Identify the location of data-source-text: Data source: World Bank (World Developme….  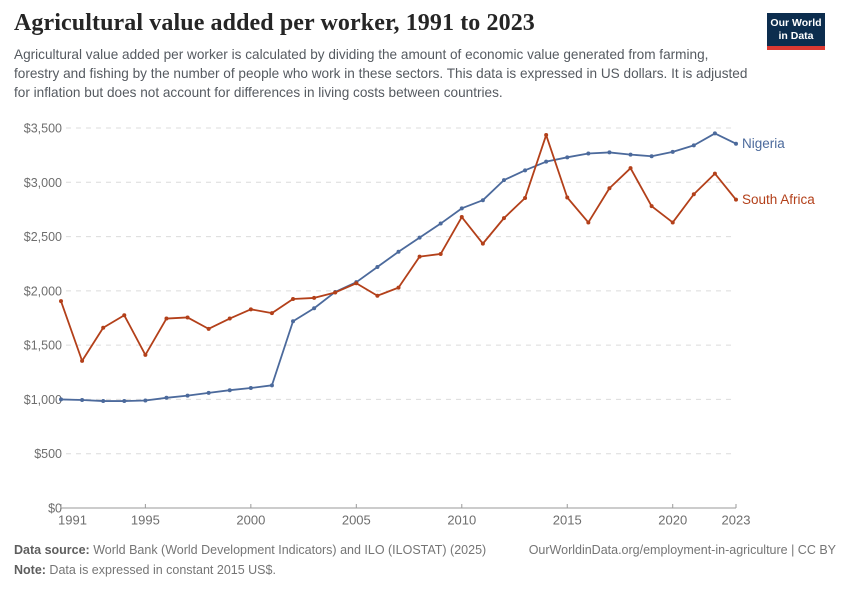
(250, 550).